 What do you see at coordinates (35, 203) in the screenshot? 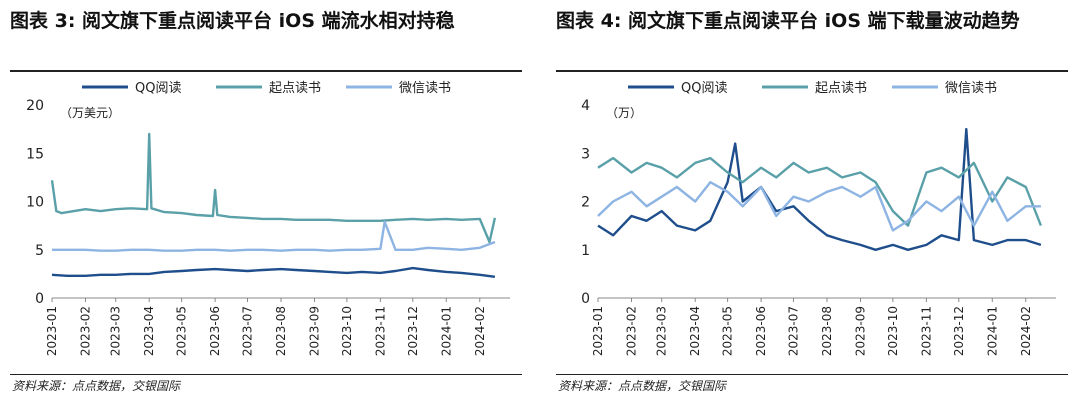
I see `y-tick-label: 10` at bounding box center [35, 203].